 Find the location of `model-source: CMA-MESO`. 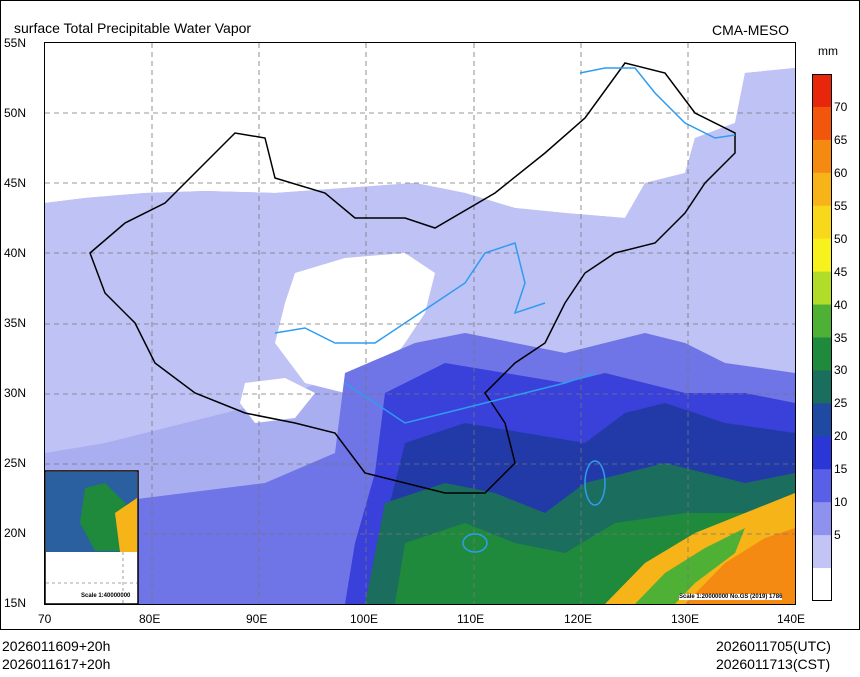

model-source: CMA-MESO is located at coordinates (750, 30).